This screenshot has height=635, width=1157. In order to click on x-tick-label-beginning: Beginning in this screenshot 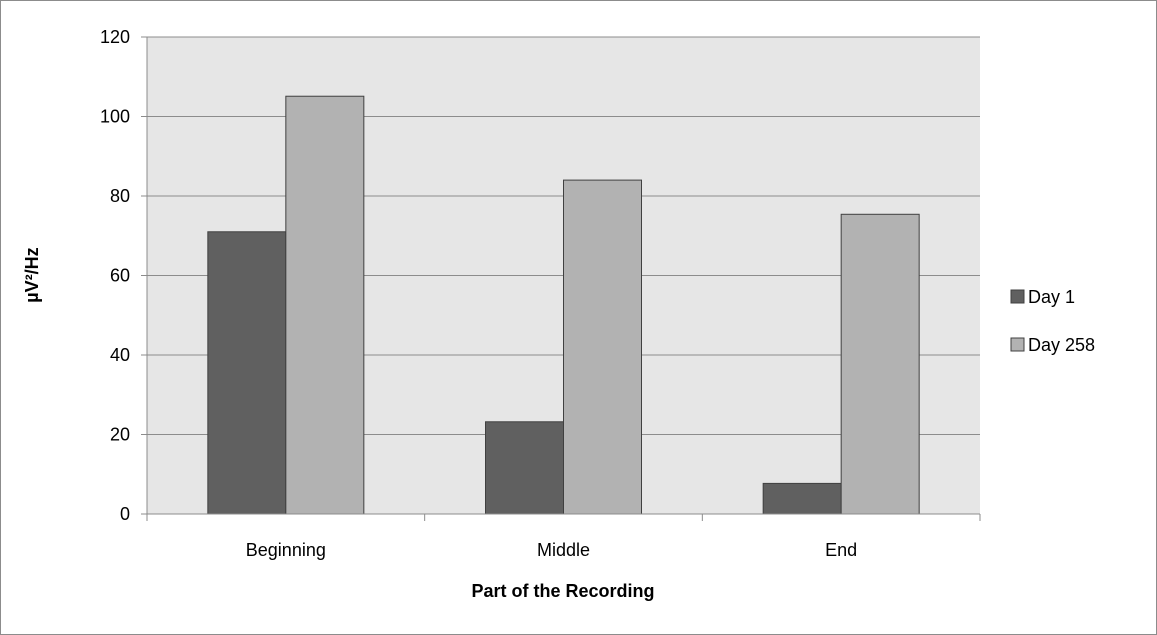, I will do `click(286, 550)`.